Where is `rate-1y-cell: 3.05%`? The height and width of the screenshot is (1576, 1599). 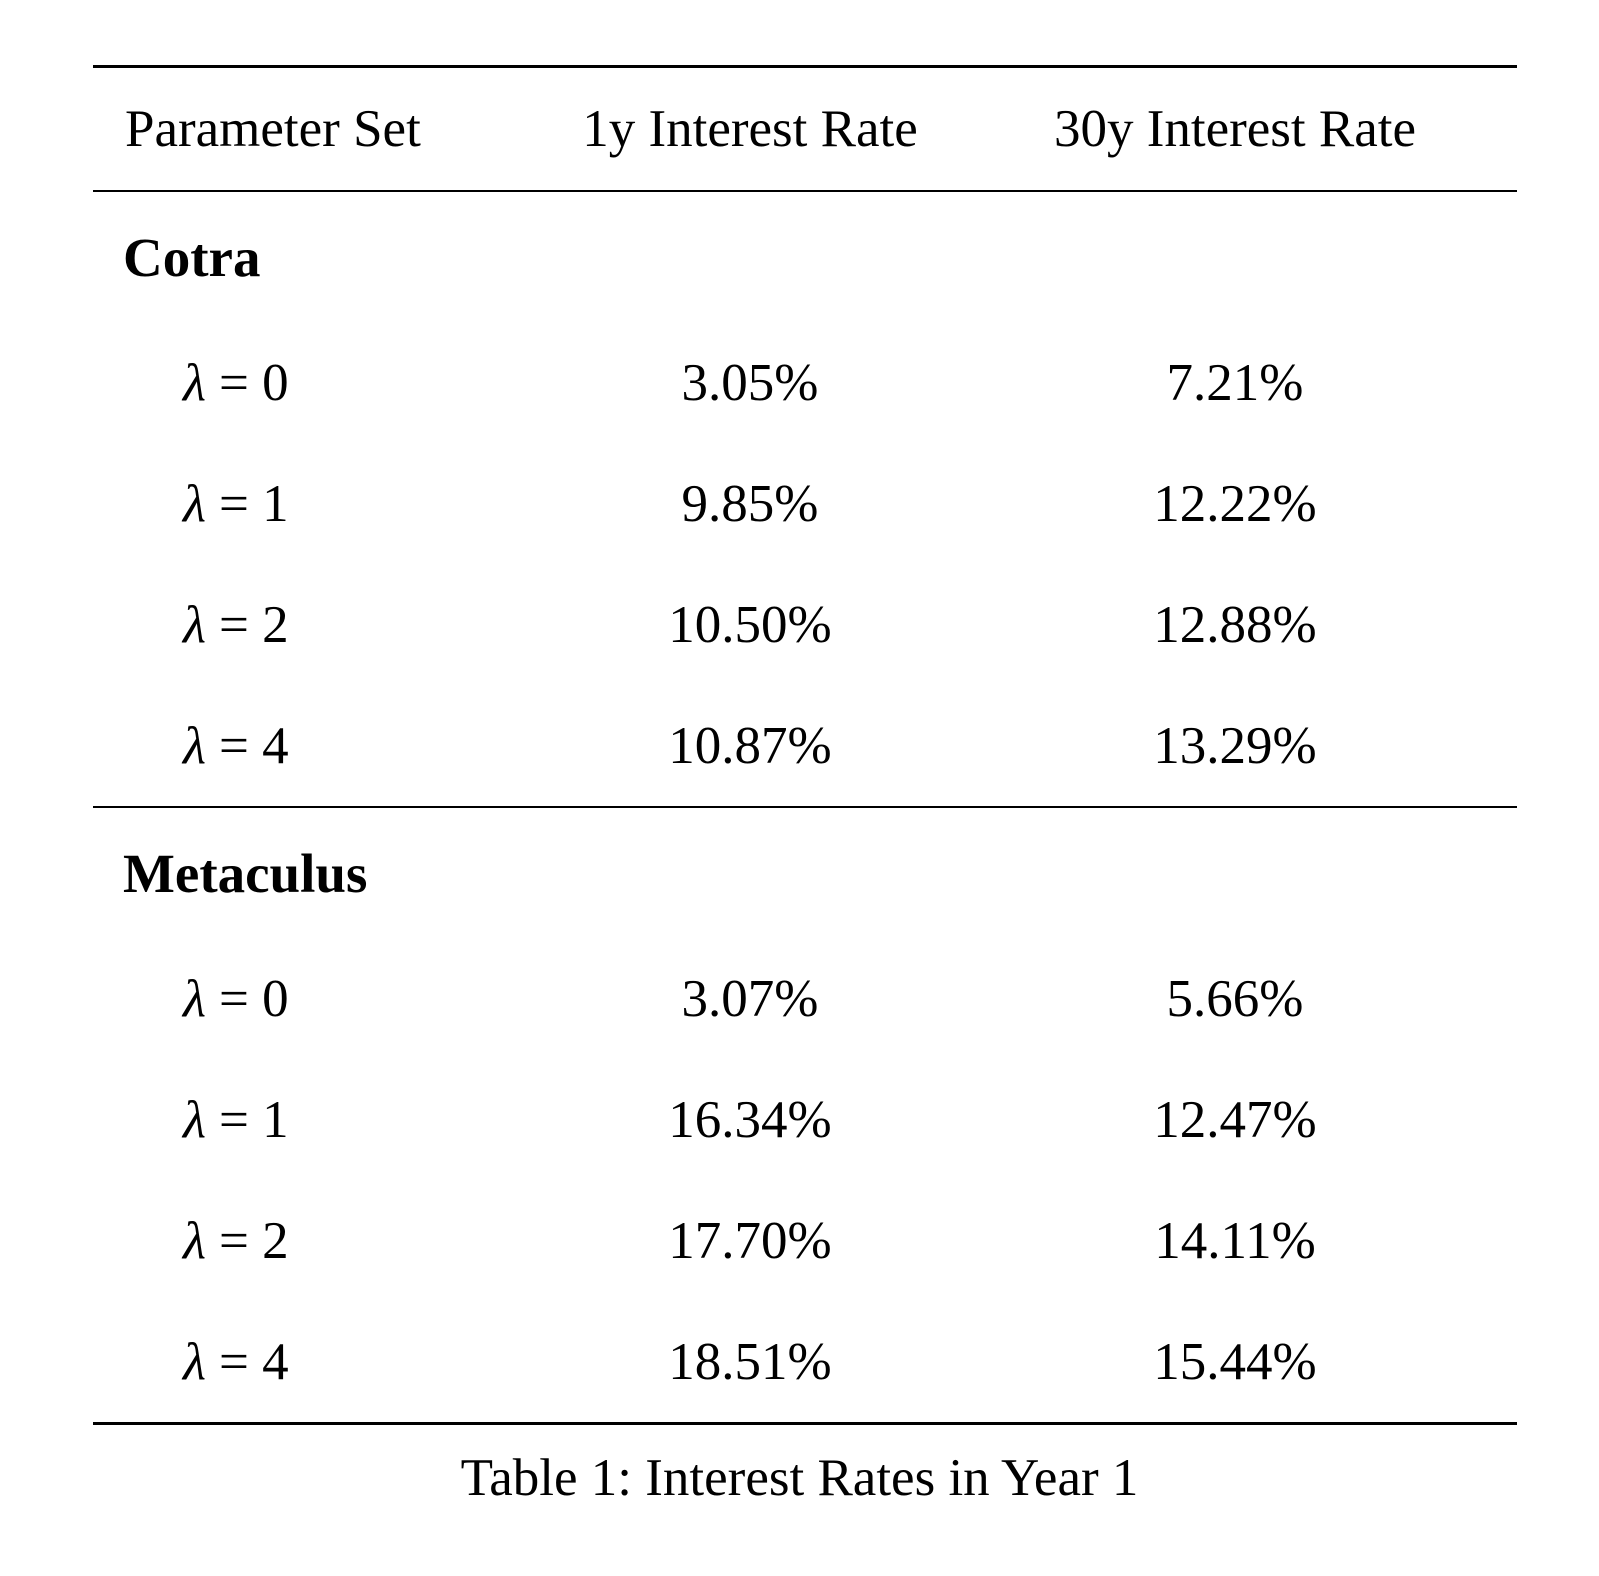 rate-1y-cell: 3.05% is located at coordinates (750, 382).